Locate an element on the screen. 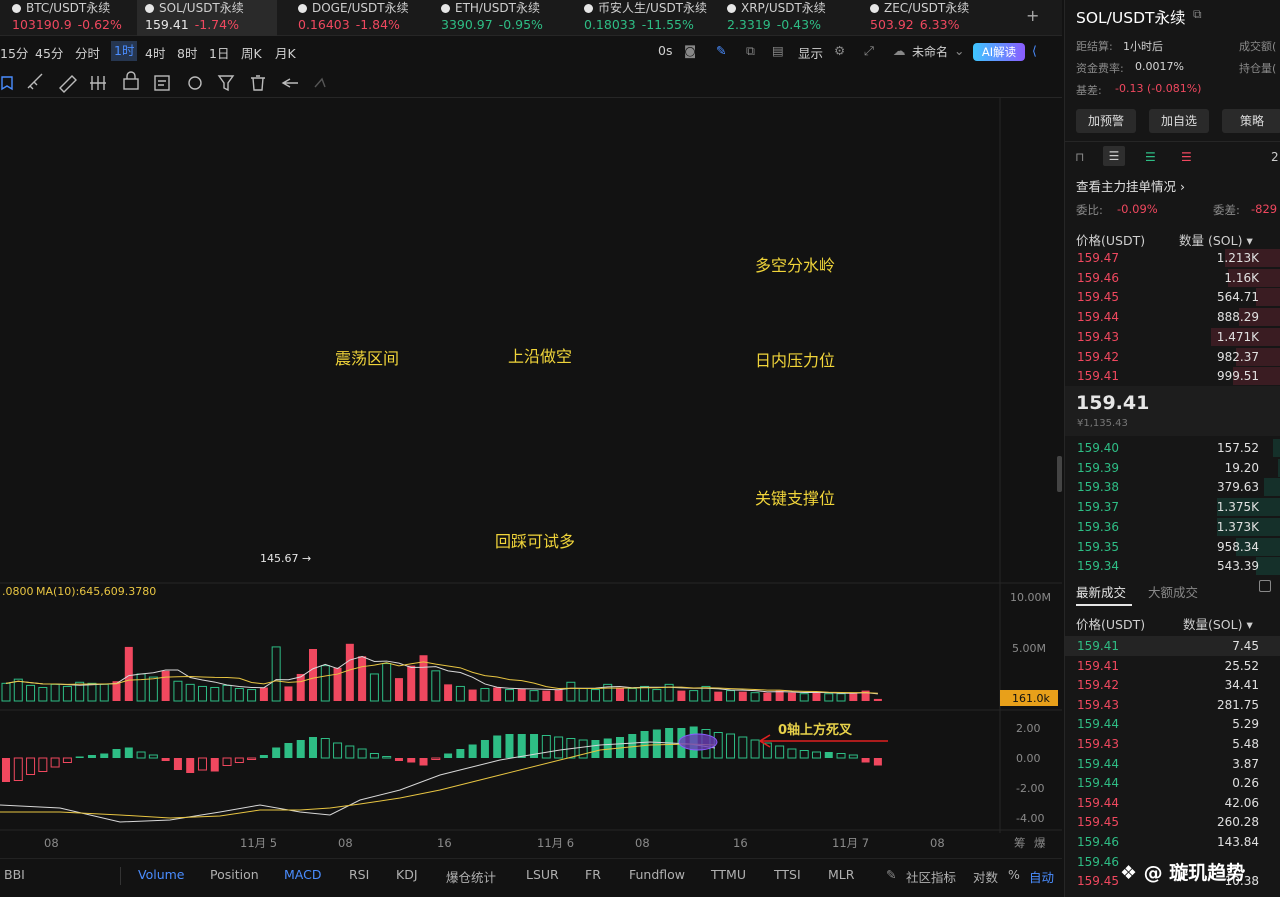 The width and height of the screenshot is (1280, 897). depth-precision: 2 is located at coordinates (1275, 157).